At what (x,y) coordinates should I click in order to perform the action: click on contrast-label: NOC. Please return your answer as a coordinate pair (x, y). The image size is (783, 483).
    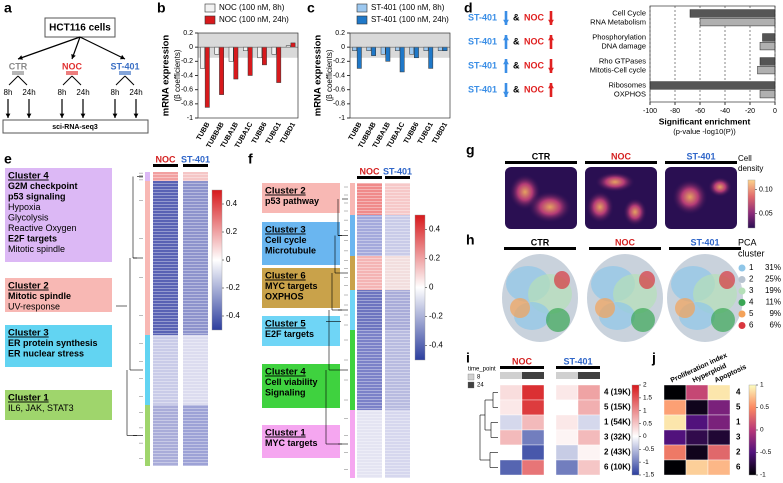
    Looking at the image, I should click on (534, 41).